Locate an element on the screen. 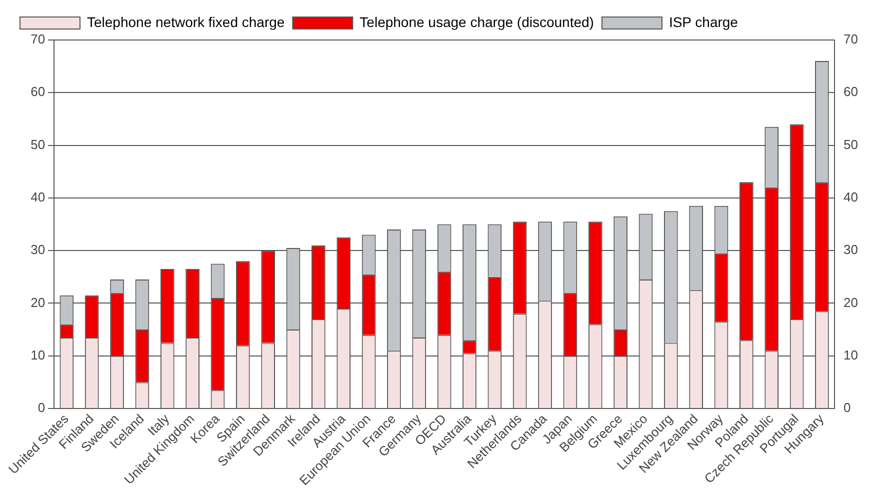 This screenshot has width=873, height=500. legend-label: Telephone usage charge (discounted) is located at coordinates (477, 22).